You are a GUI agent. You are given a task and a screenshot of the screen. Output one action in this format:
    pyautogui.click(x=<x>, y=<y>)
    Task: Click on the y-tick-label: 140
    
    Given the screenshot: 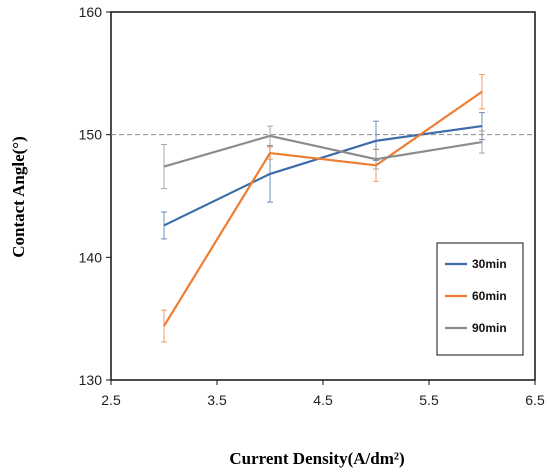 What is the action you would take?
    pyautogui.click(x=91, y=257)
    